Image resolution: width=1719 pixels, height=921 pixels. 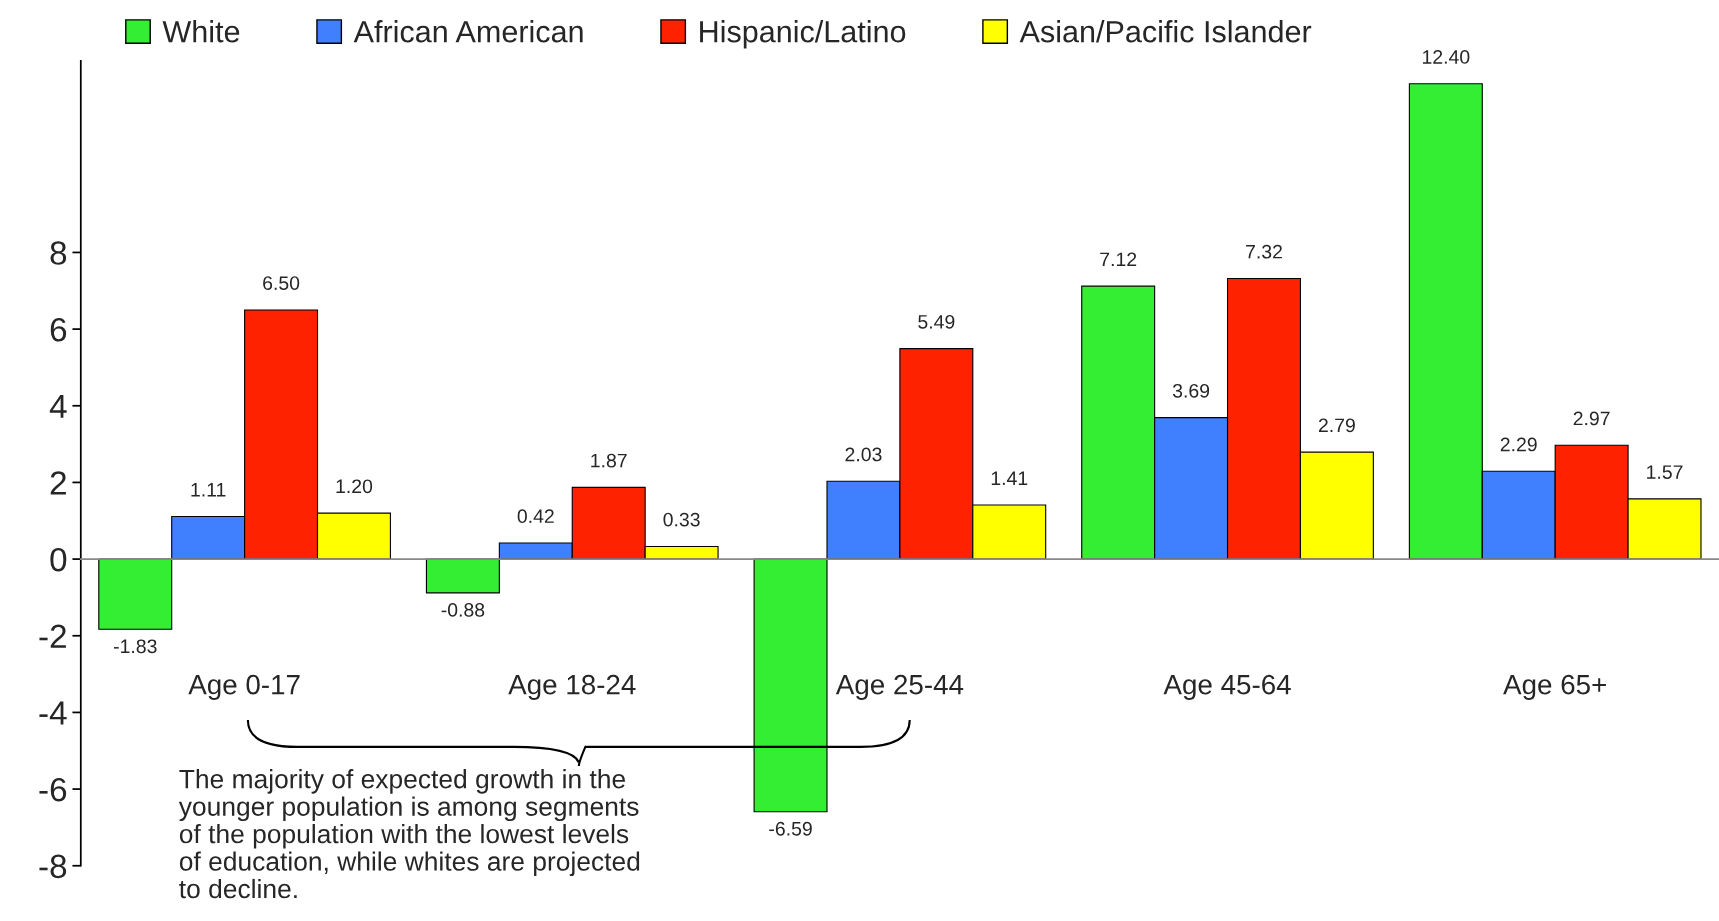 What do you see at coordinates (468, 31) in the screenshot?
I see `legend-label: African American` at bounding box center [468, 31].